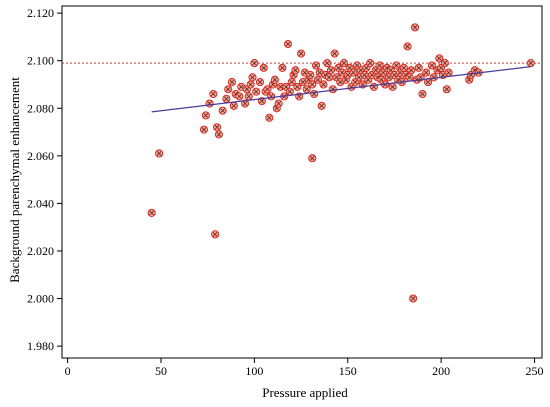  Describe the element at coordinates (441, 371) in the screenshot. I see `x-tick-label: 200` at that location.